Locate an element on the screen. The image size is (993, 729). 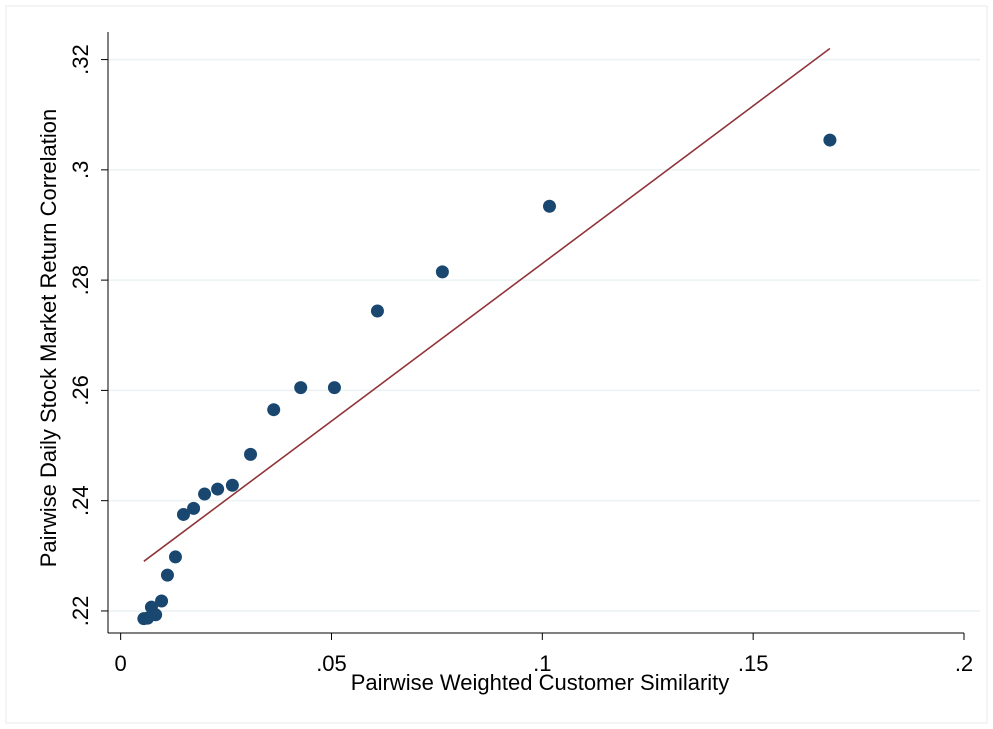
x-tick-label: .2 is located at coordinates (964, 663).